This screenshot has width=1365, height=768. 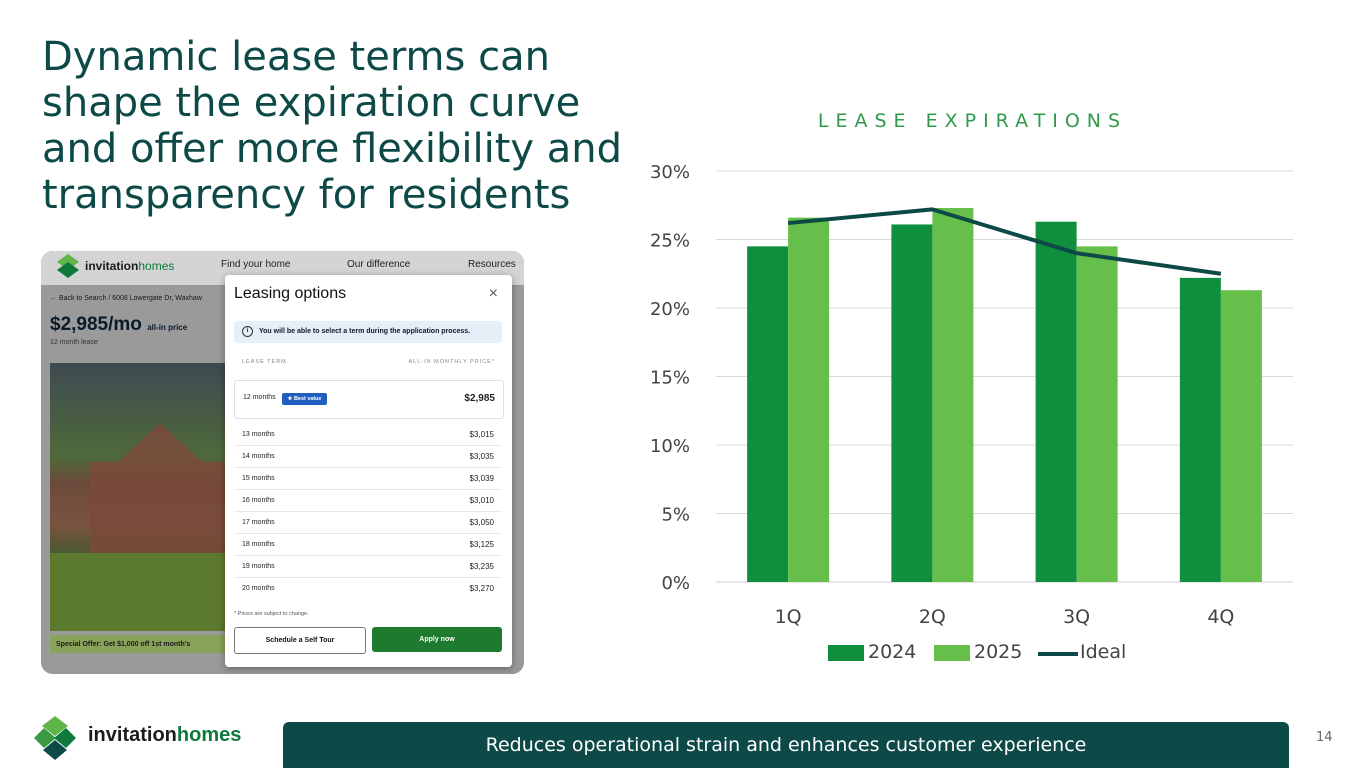 I want to click on legend-label: 2024, so click(x=892, y=652).